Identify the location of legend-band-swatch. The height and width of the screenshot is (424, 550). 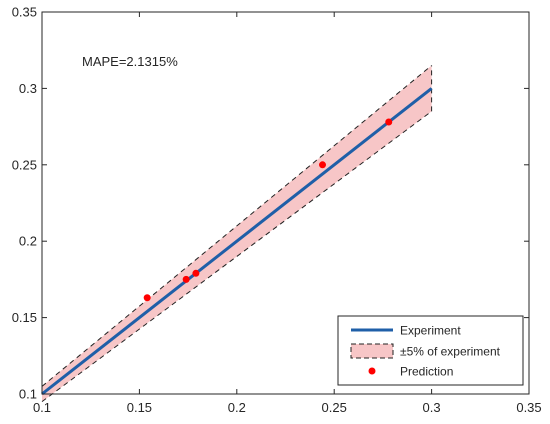
(372, 351).